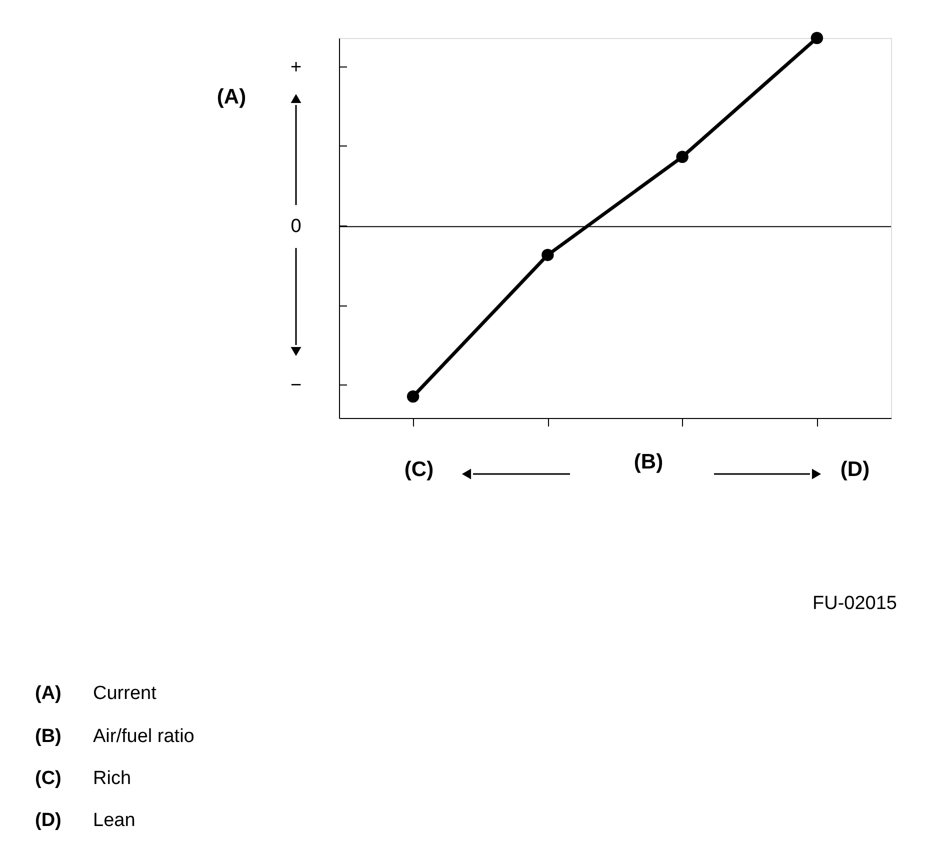 The height and width of the screenshot is (868, 944). Describe the element at coordinates (854, 603) in the screenshot. I see `text: FU-02015` at that location.